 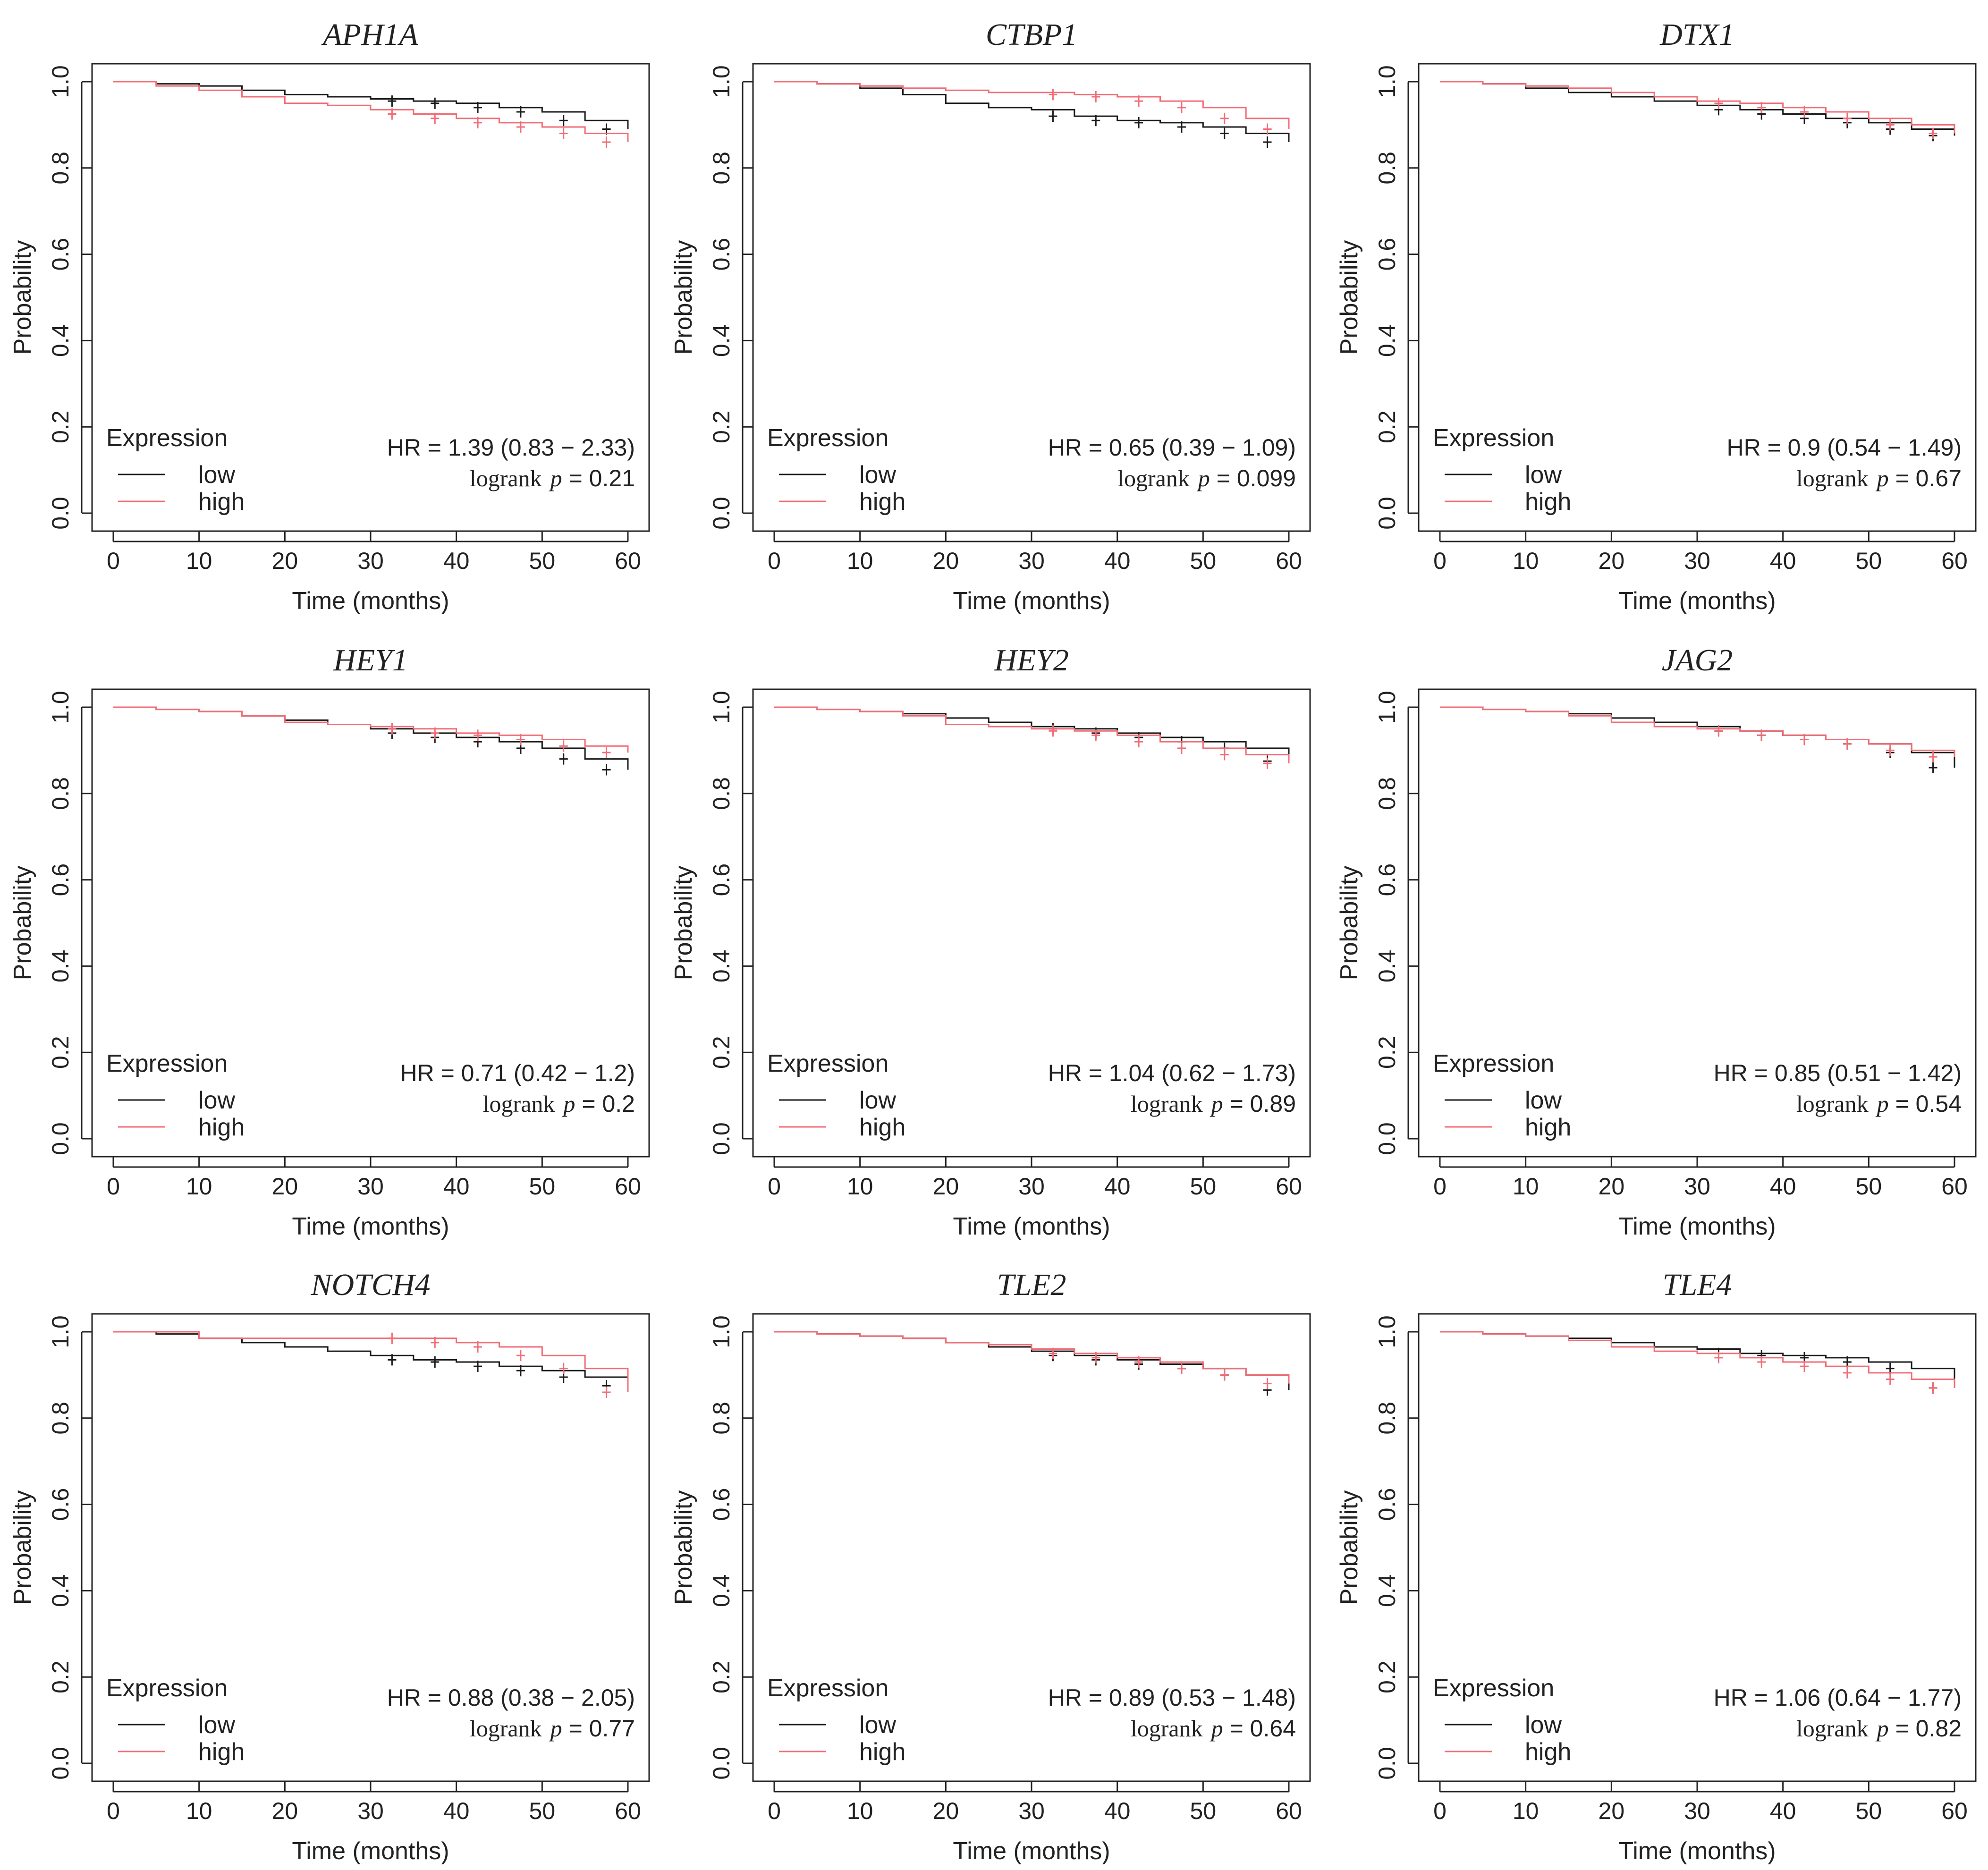 What do you see at coordinates (1879, 1728) in the screenshot?
I see `logrank-text: logrank p = 0.82` at bounding box center [1879, 1728].